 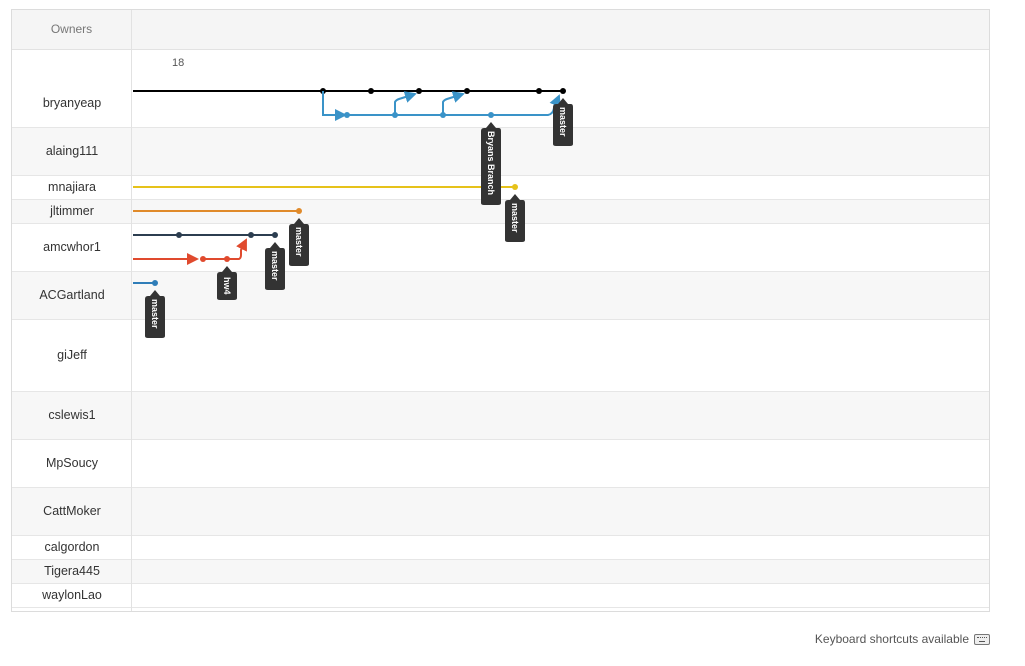 What do you see at coordinates (441, 106) in the screenshot?
I see `bryanyeap-branch-line` at bounding box center [441, 106].